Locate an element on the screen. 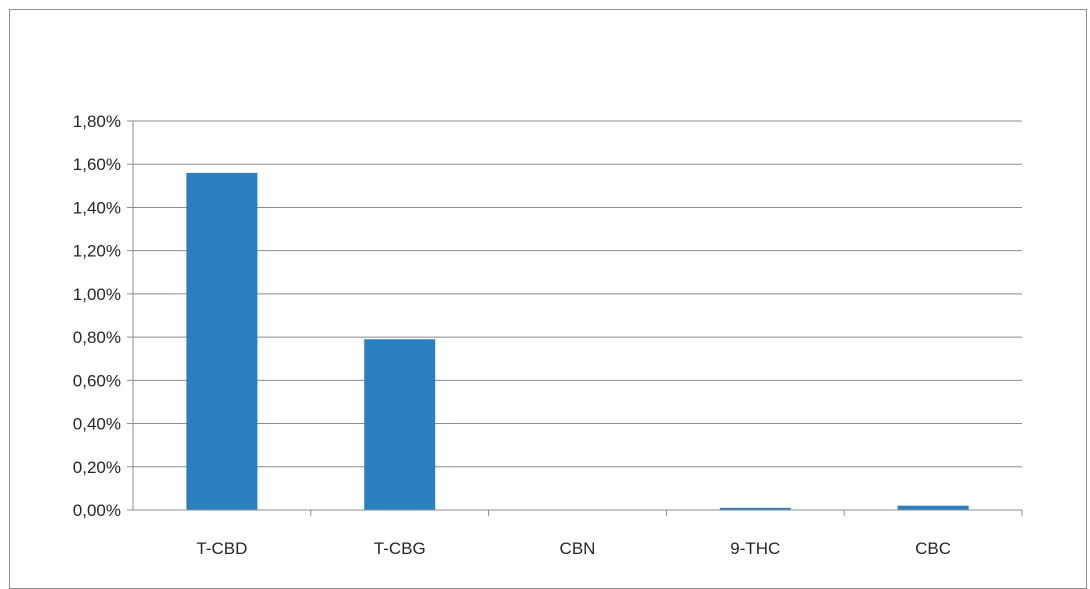 This screenshot has height=589, width=1090. y-tick-label: 1,40% is located at coordinates (97, 207).